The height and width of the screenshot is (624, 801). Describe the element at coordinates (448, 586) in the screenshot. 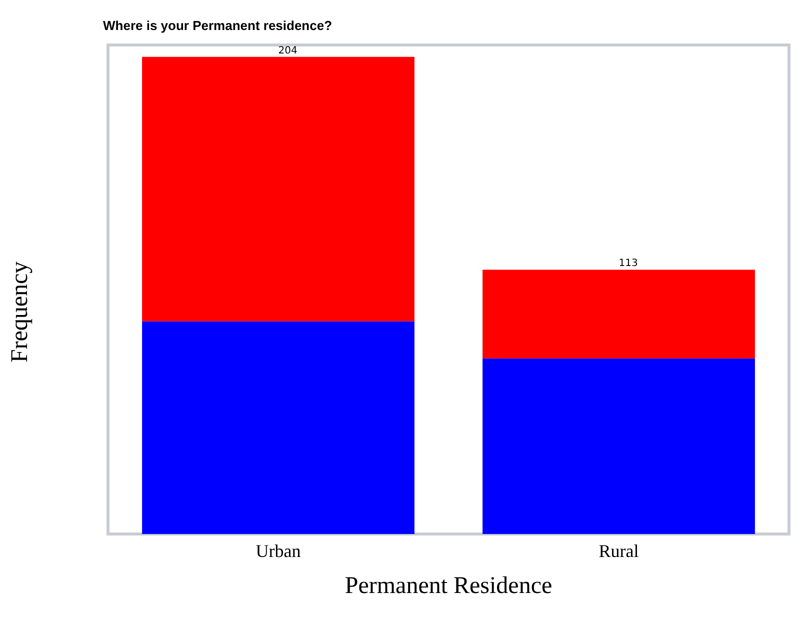

I see `x-axis-title: Permanent Residence` at that location.